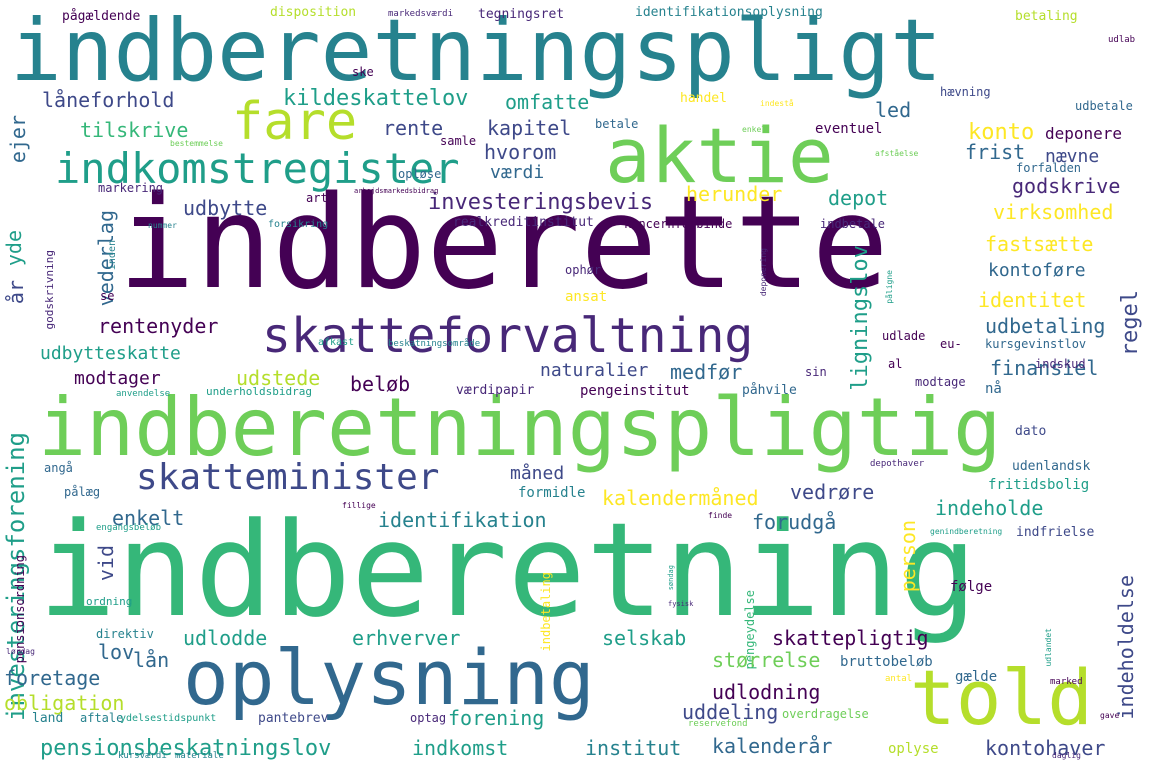 This screenshot has height=770, width=1155. I want to click on word: påhvile, so click(769, 390).